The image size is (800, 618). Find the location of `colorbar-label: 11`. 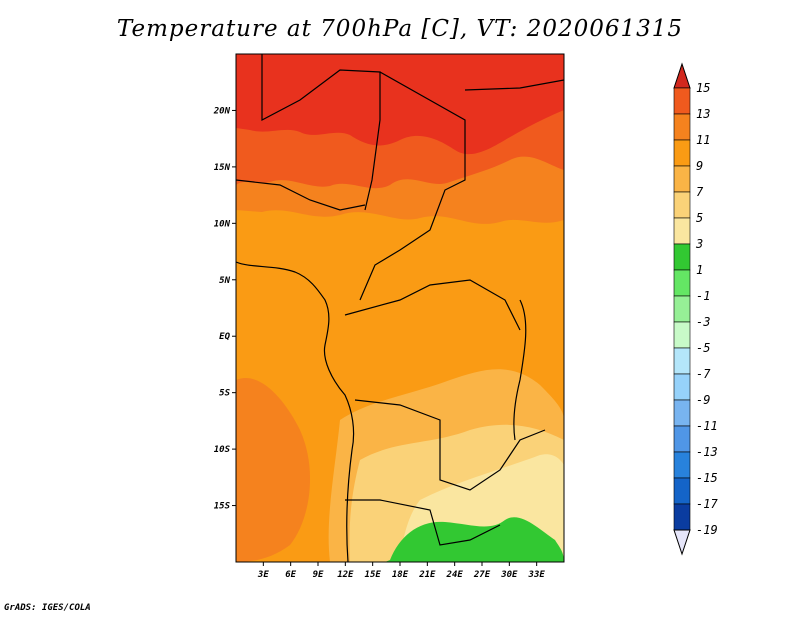

colorbar-label: 11 is located at coordinates (703, 140).